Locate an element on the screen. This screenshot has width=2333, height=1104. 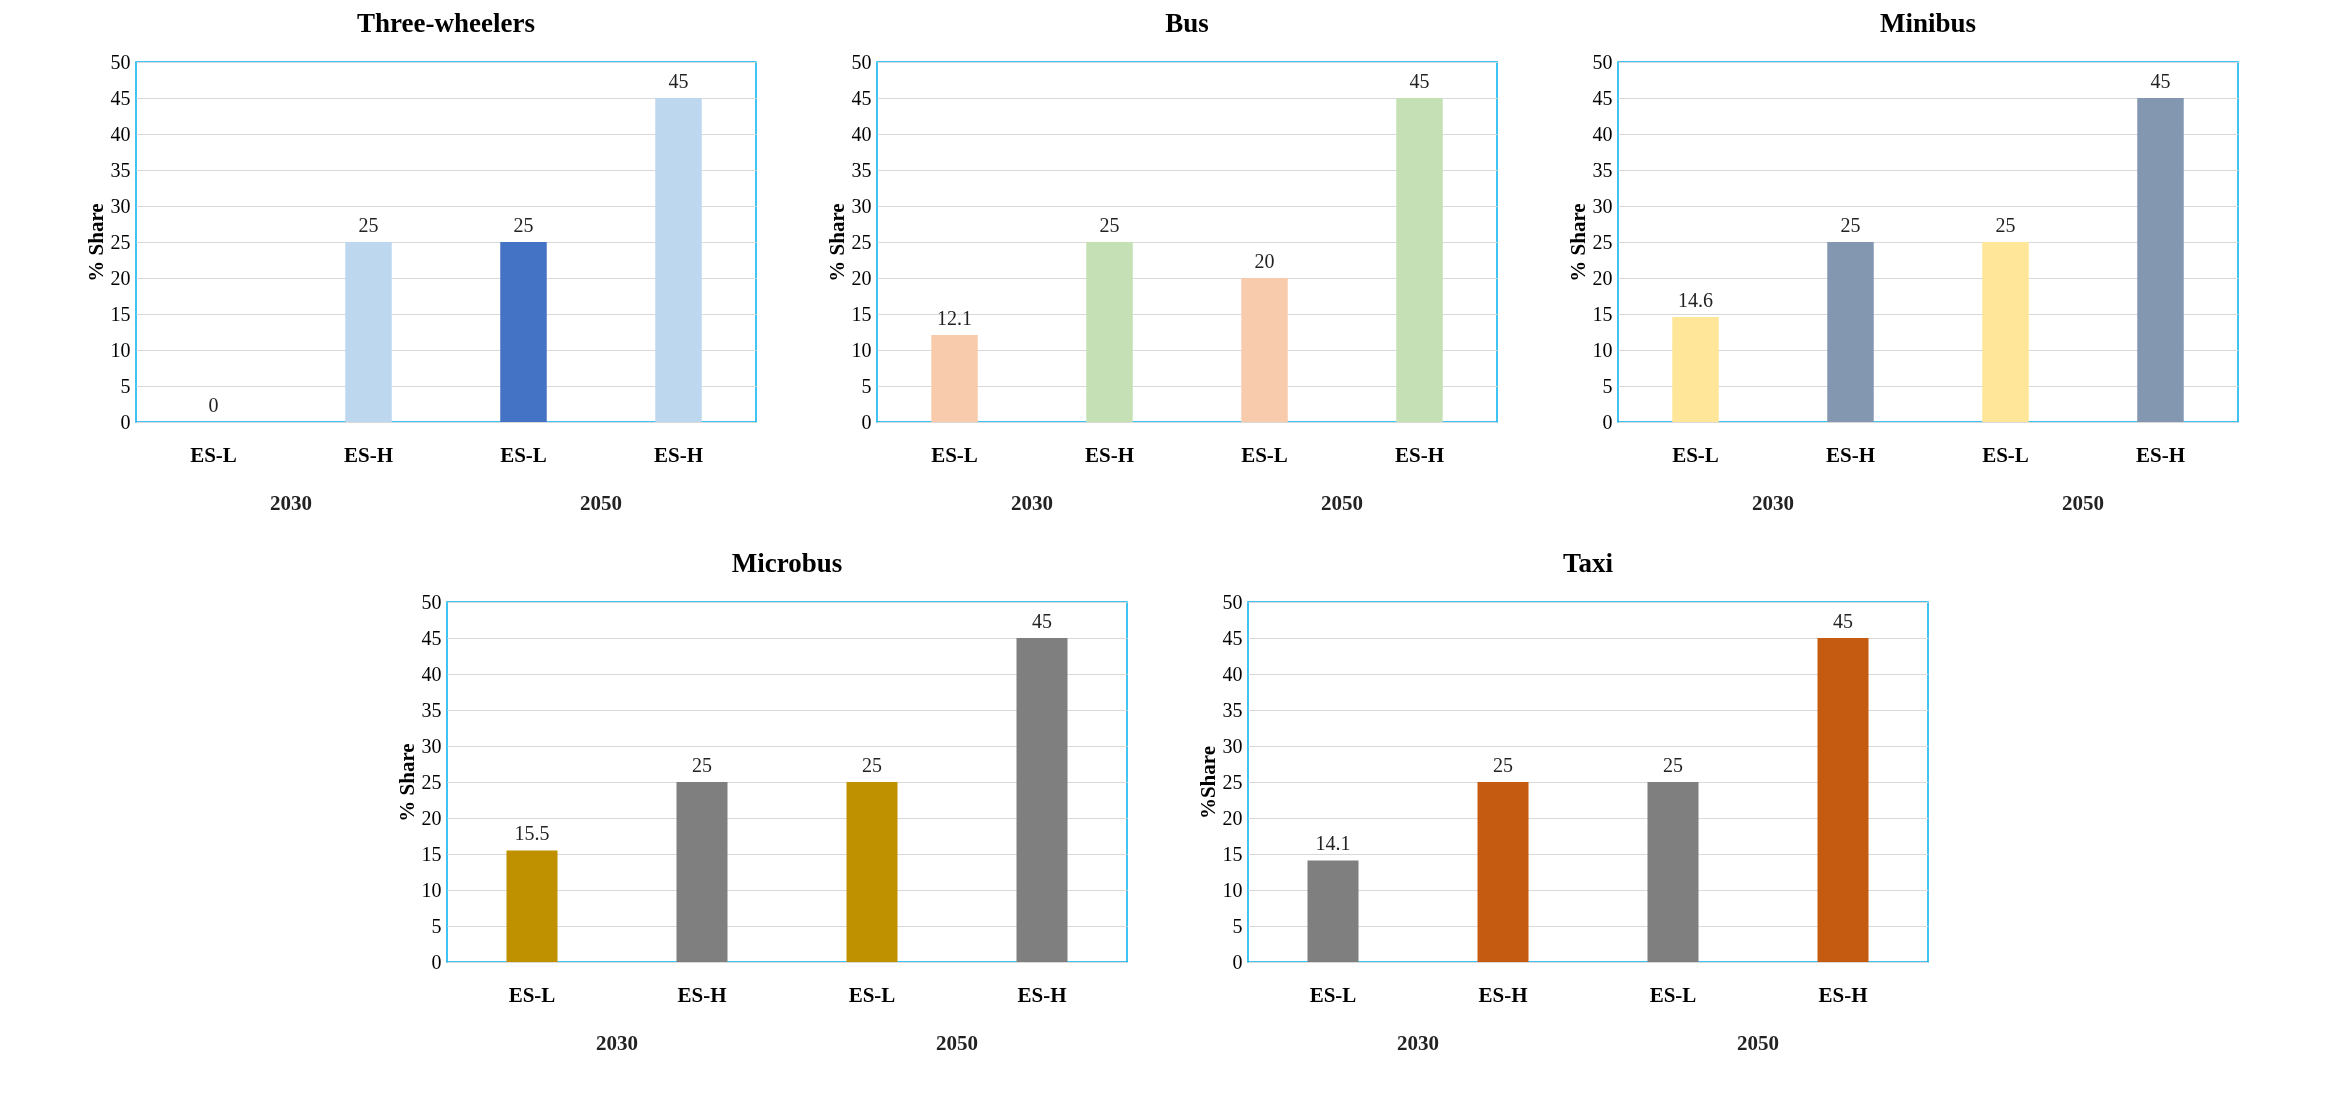
chart-title: Three-wheelers is located at coordinates (446, 23).